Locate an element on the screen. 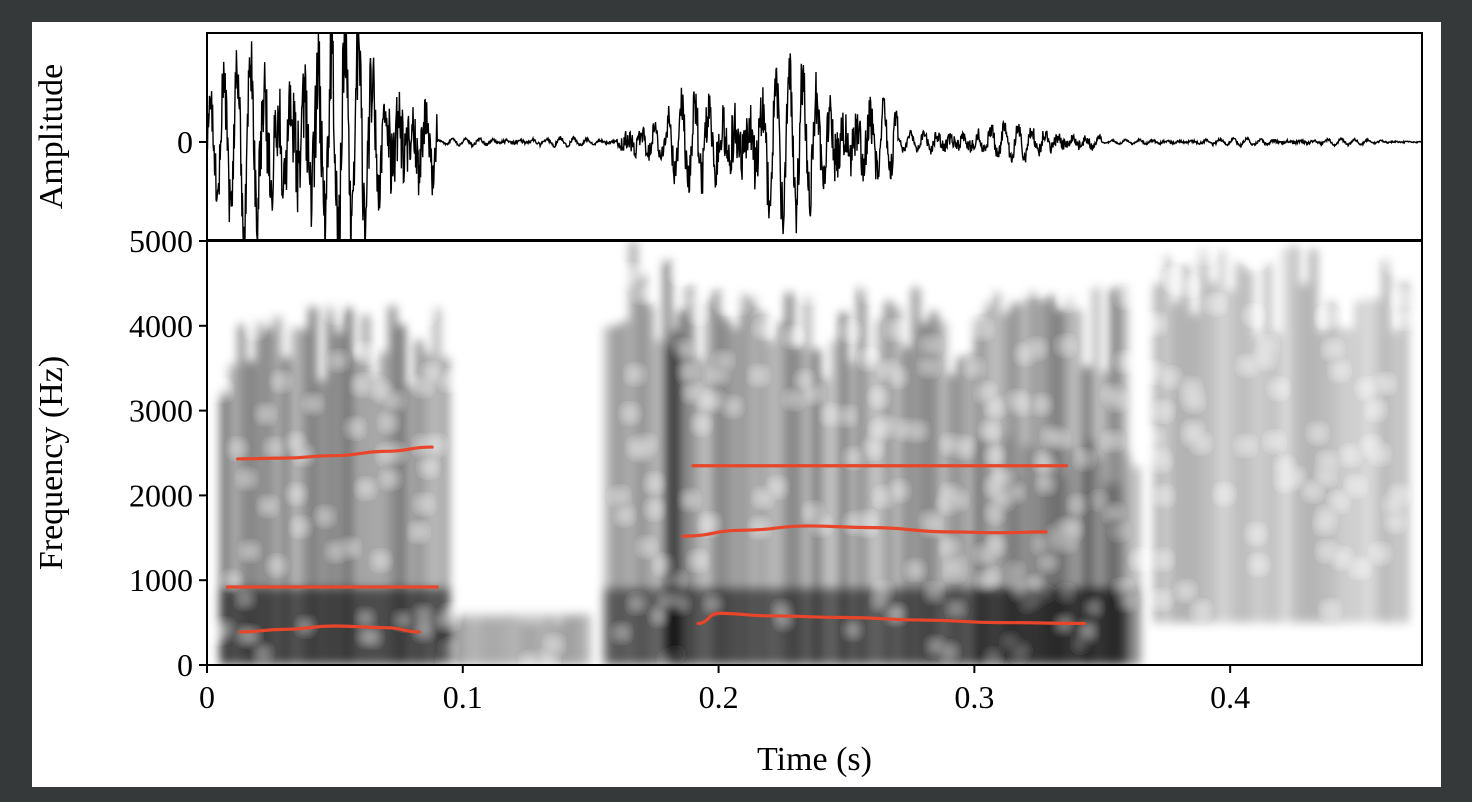 Image resolution: width=1472 pixels, height=802 pixels. ytick-label: 3000 is located at coordinates (161, 411).